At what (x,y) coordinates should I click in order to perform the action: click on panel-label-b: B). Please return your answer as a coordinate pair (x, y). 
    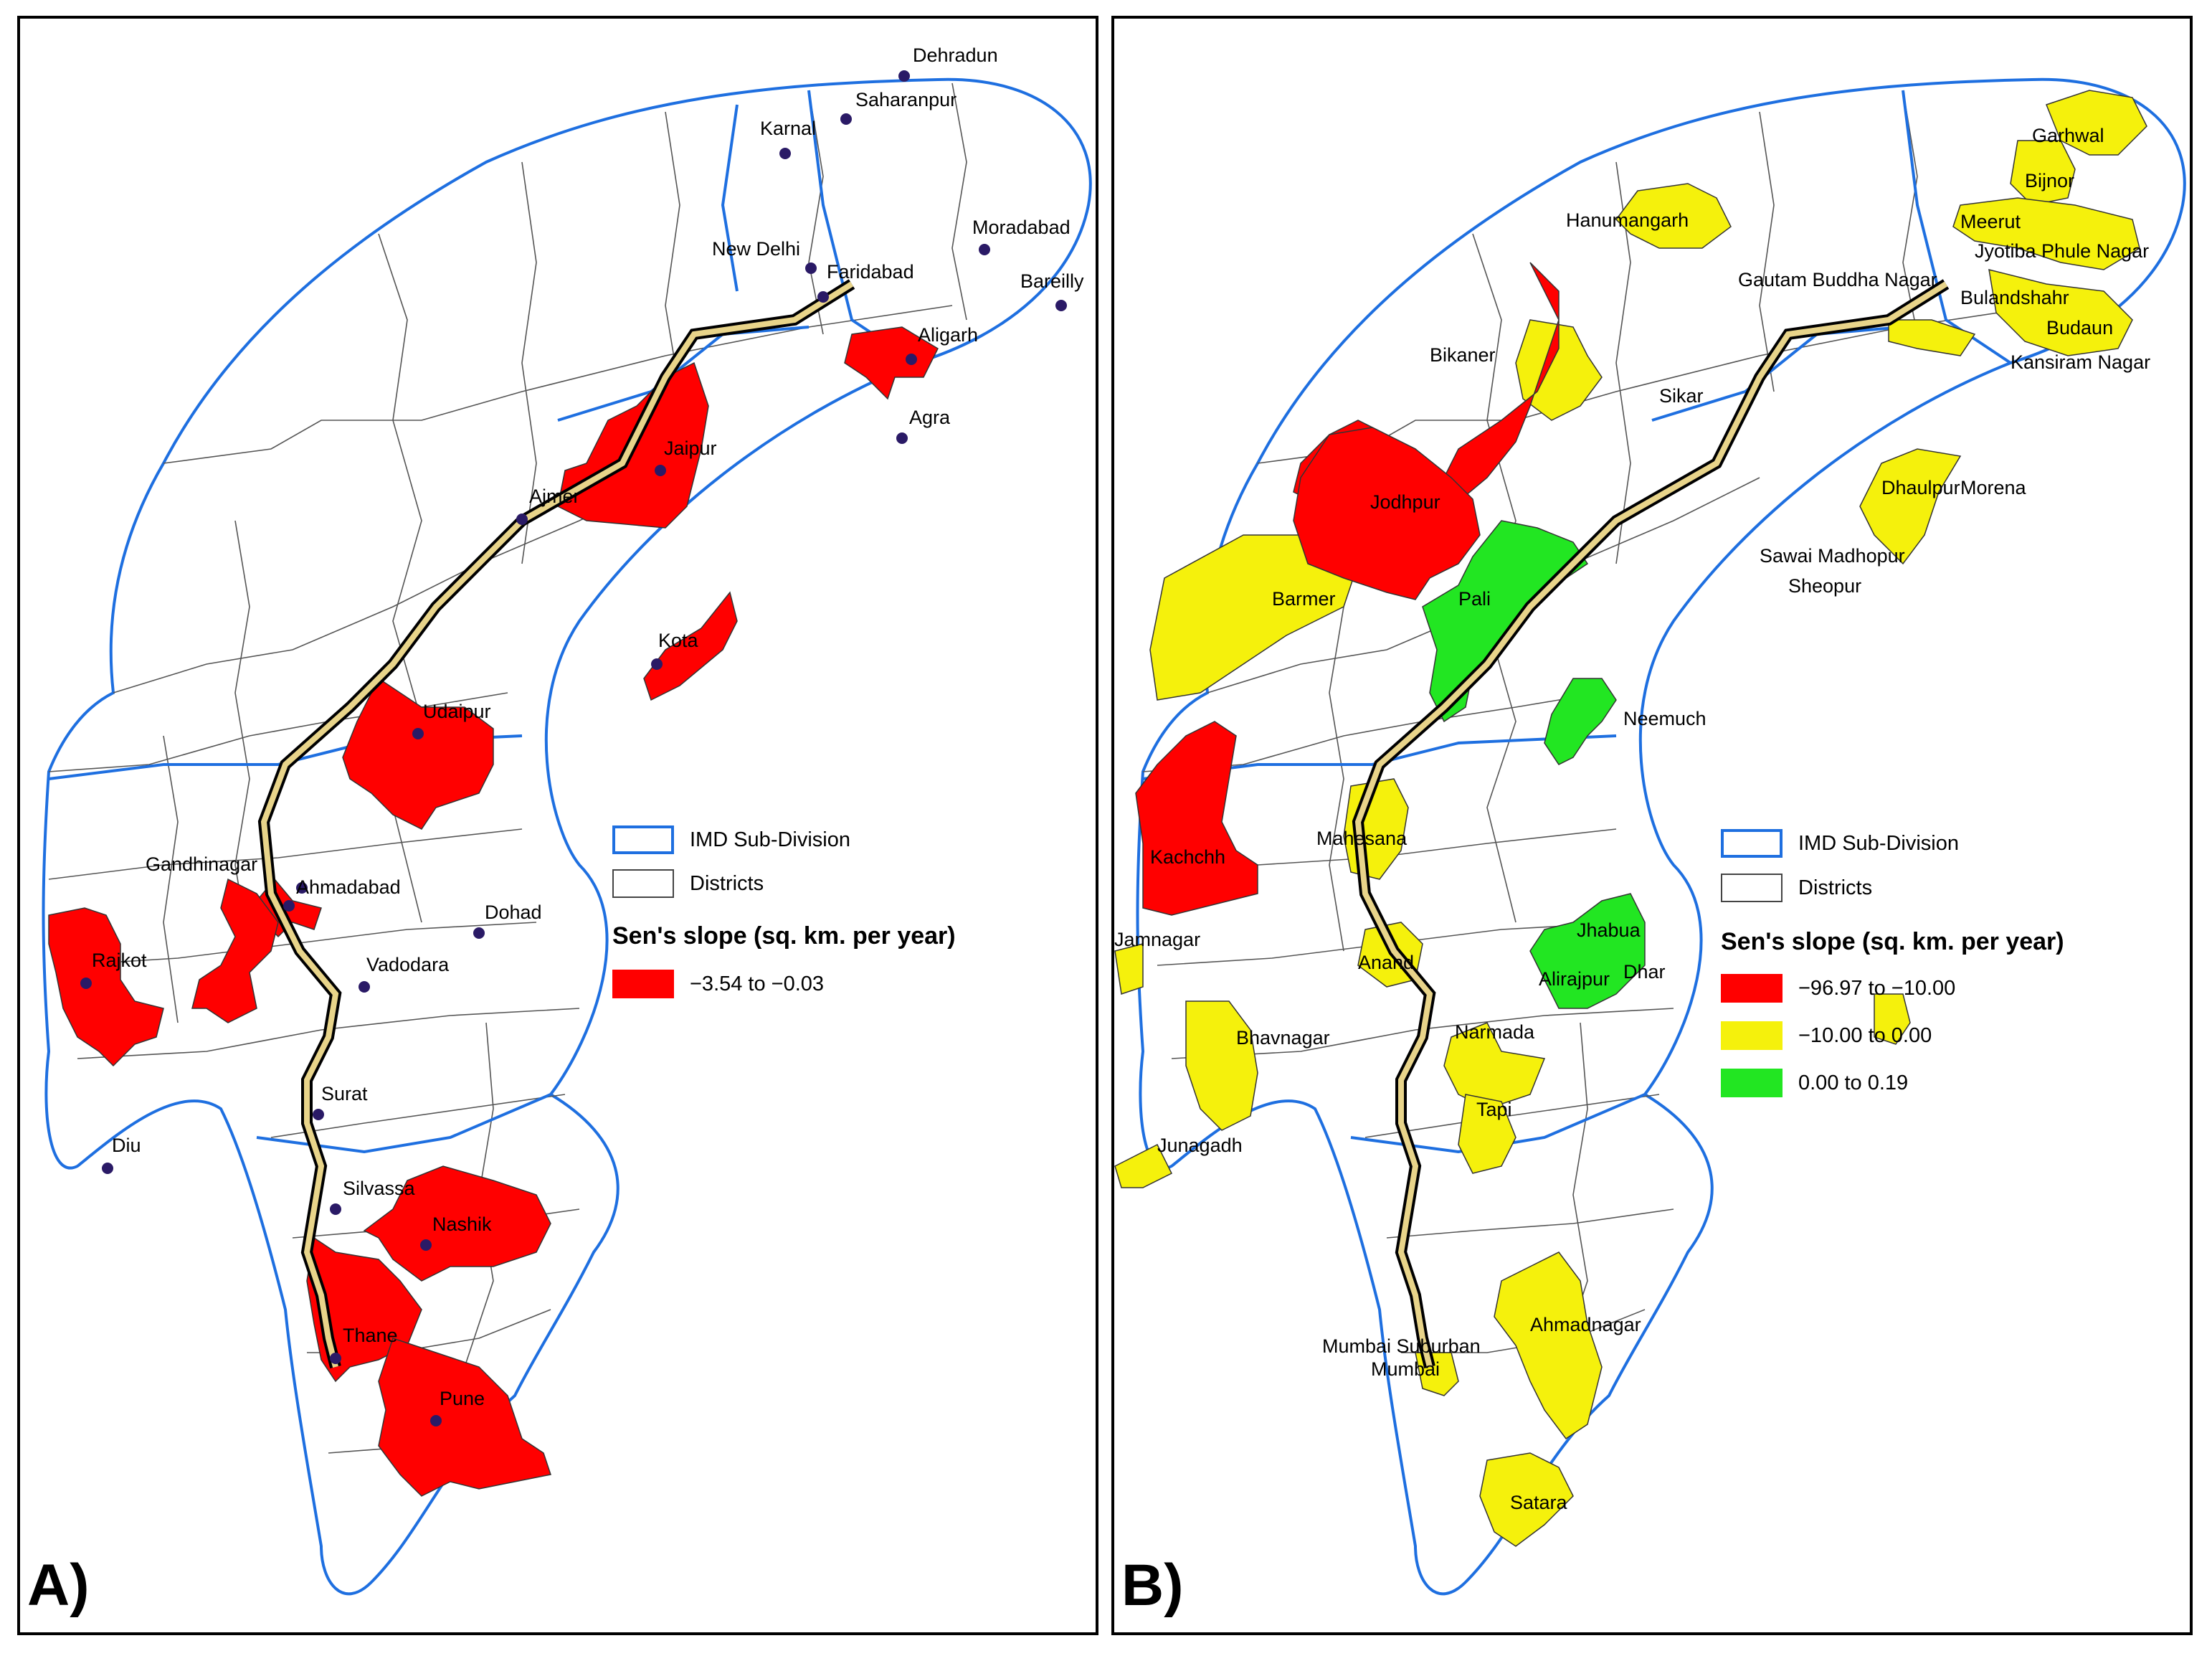
    Looking at the image, I should click on (1152, 1585).